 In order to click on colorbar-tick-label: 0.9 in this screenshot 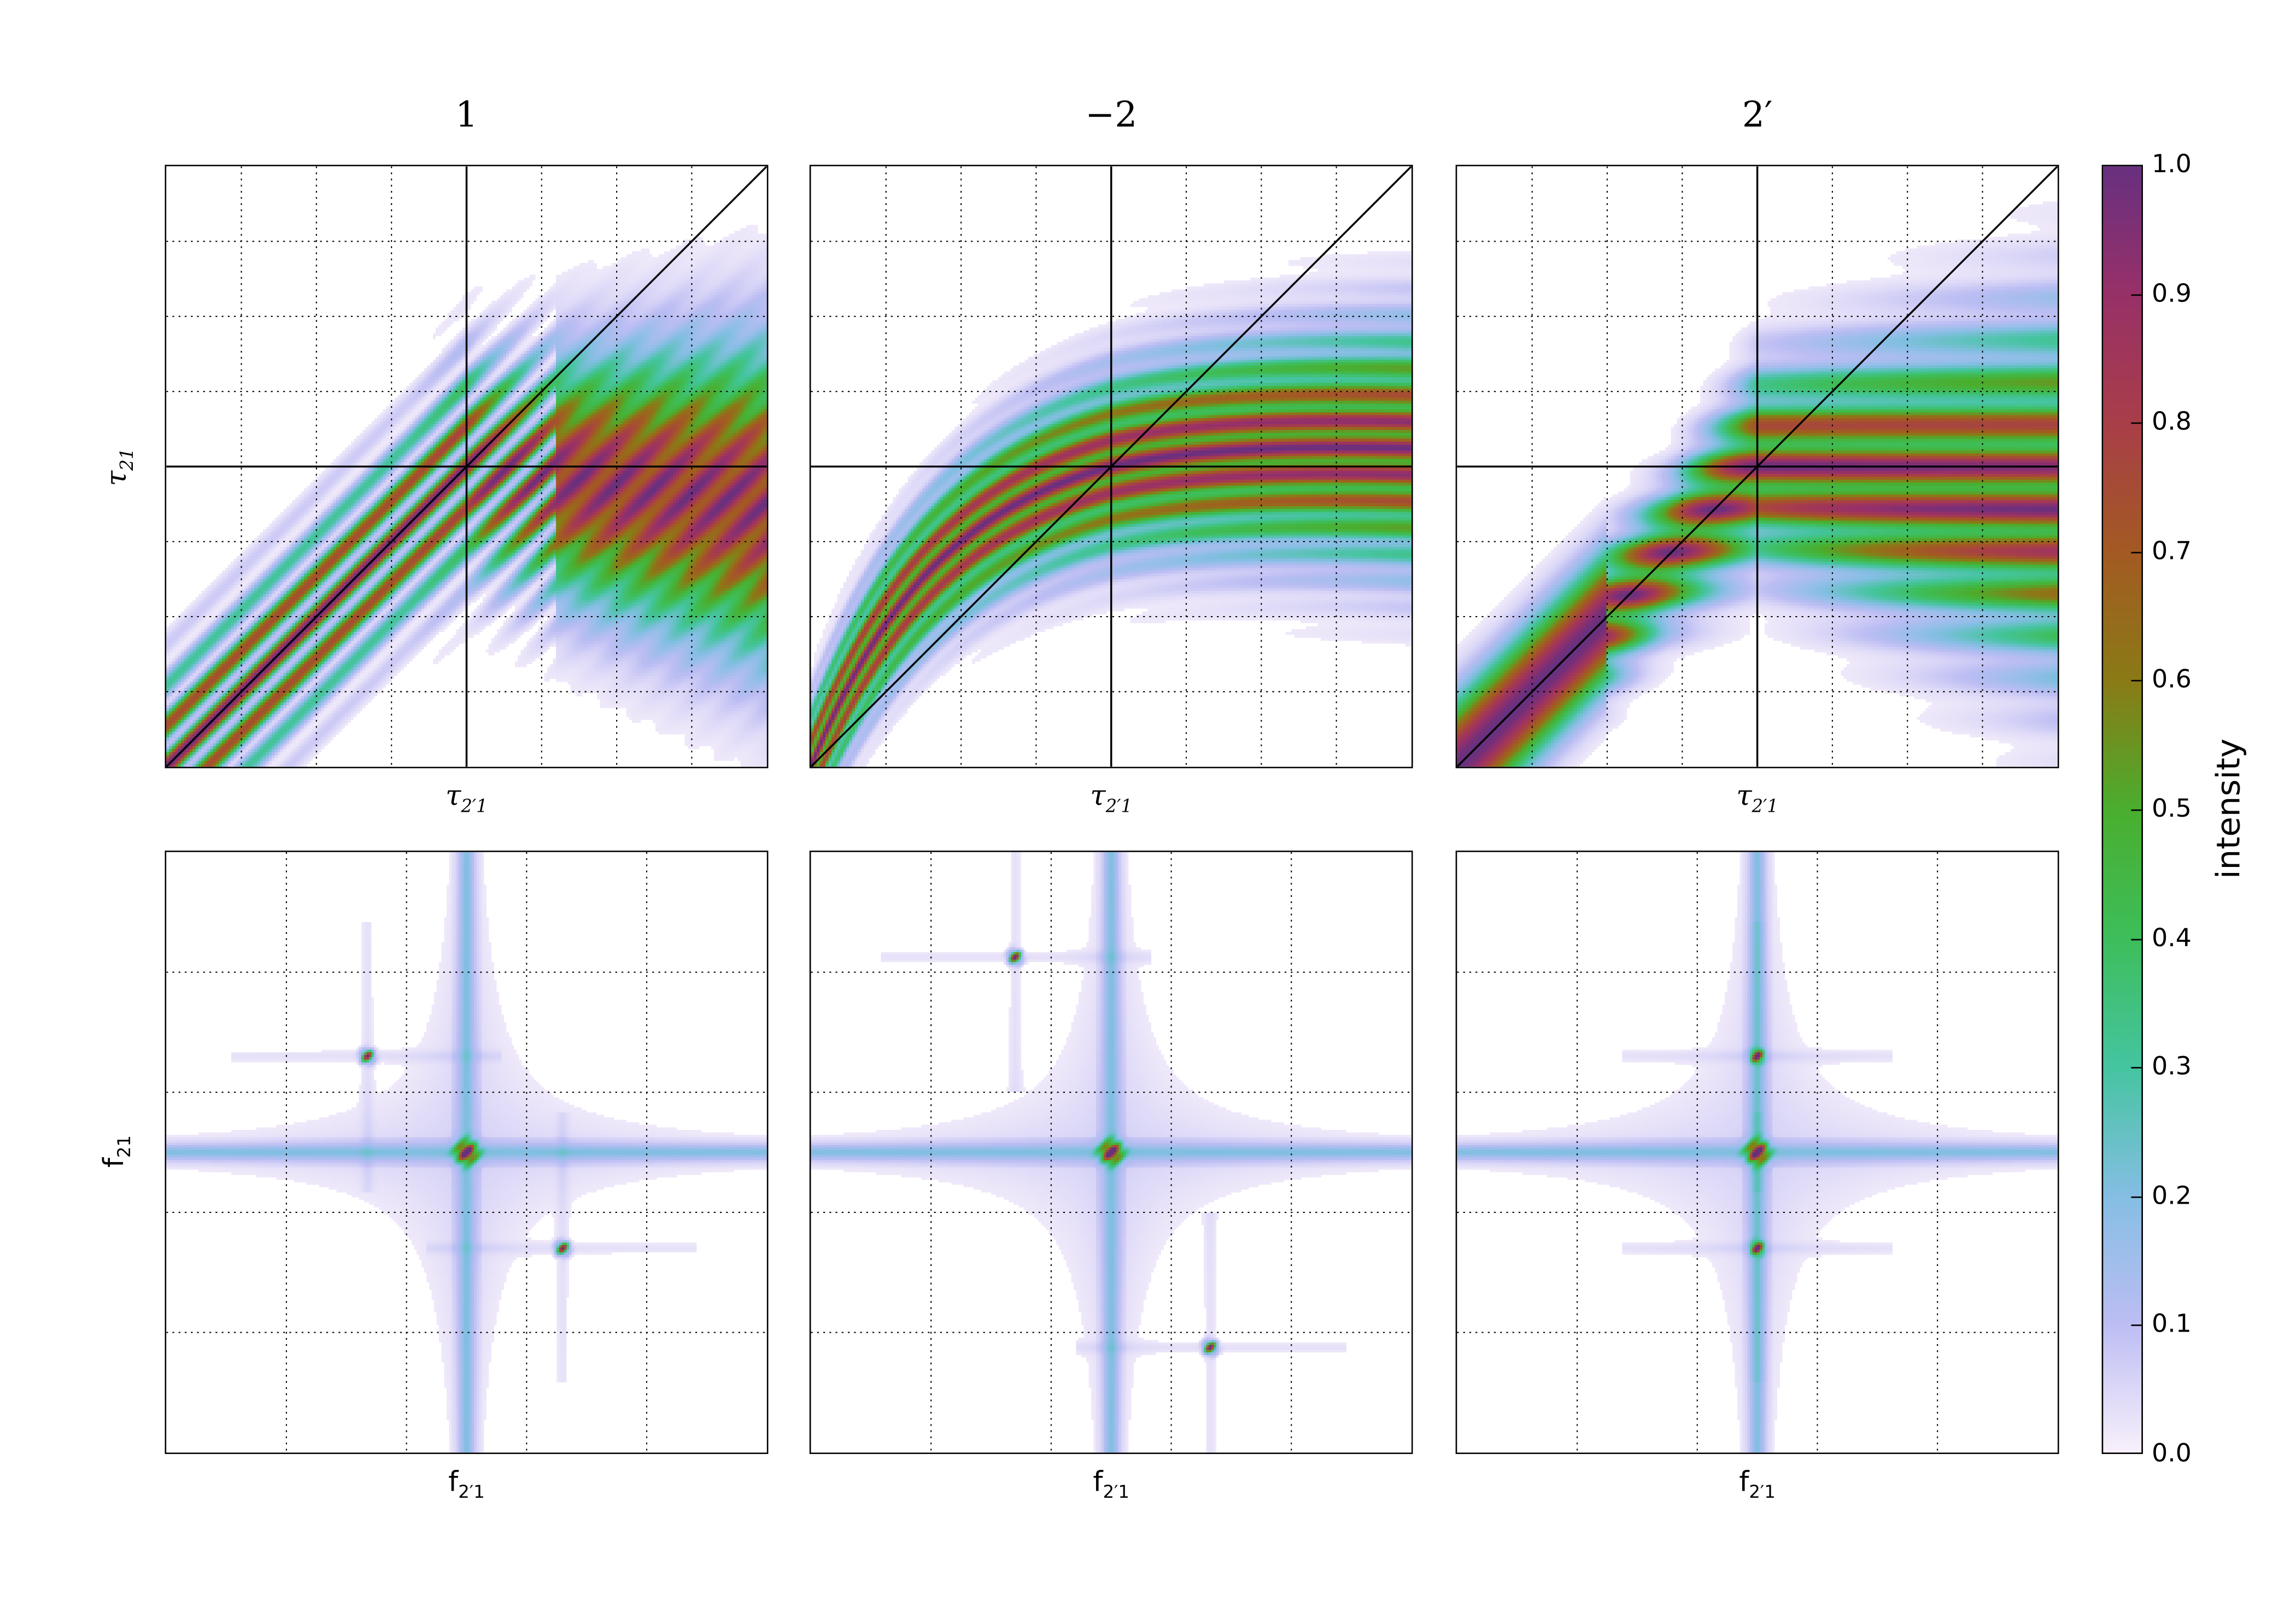, I will do `click(2172, 294)`.